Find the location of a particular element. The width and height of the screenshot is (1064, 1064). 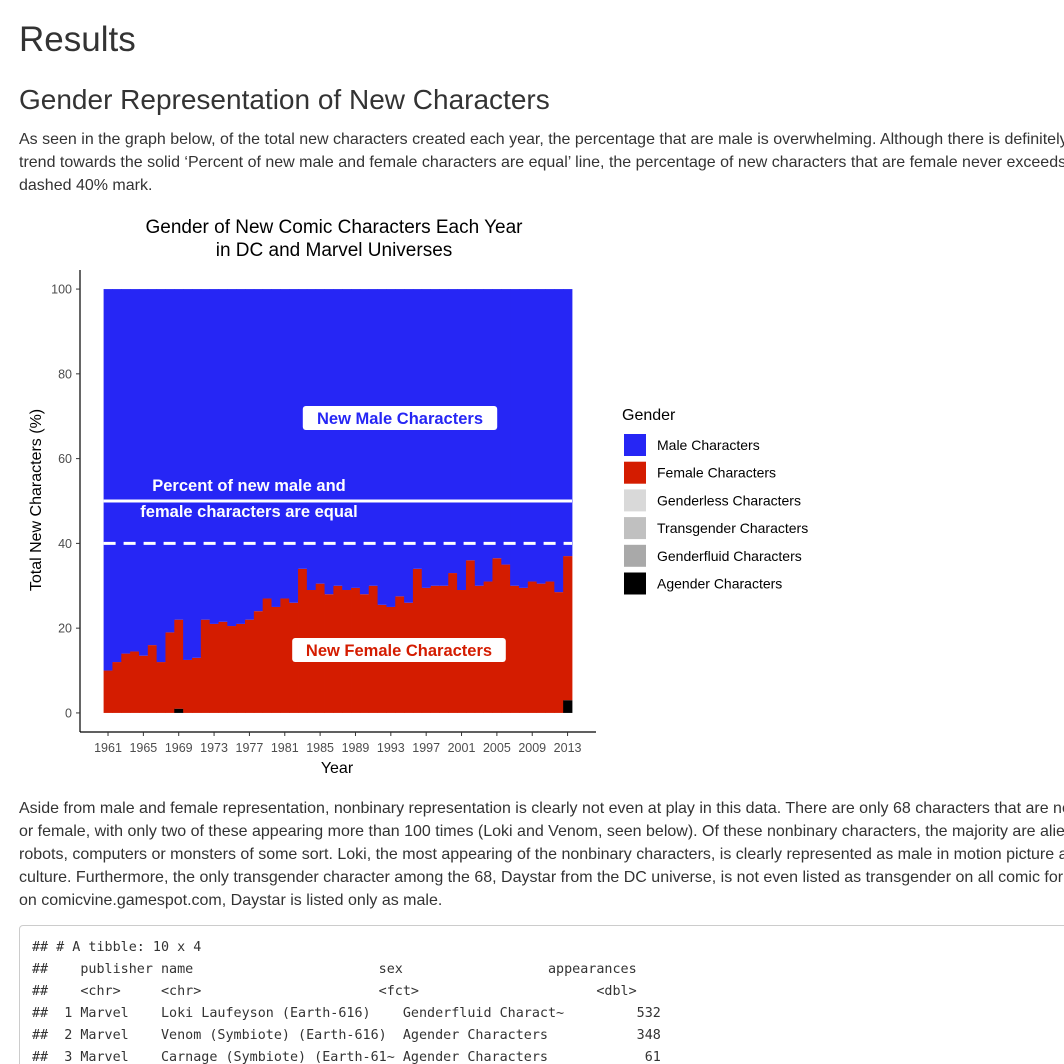

x-tick-label: 1965 is located at coordinates (143, 748).